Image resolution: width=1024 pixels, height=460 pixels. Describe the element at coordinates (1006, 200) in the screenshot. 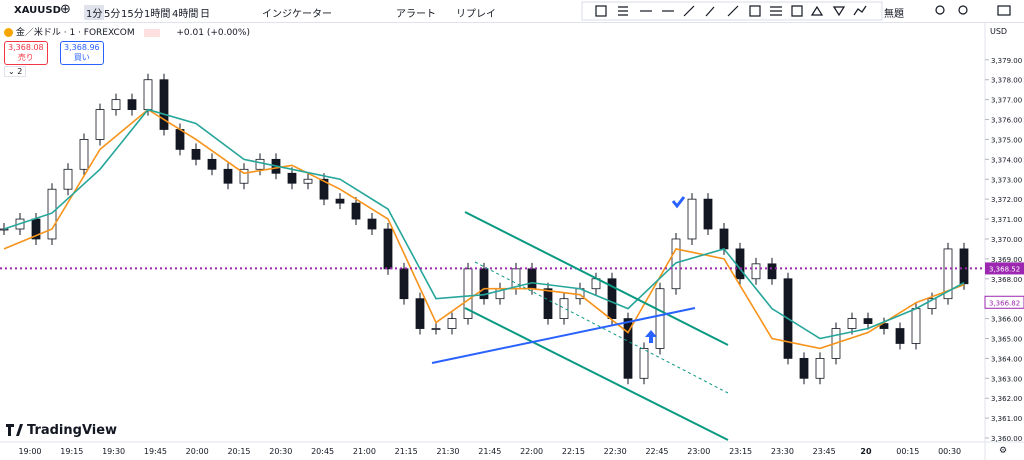

I see `y-tick-label: 3,372.00` at that location.